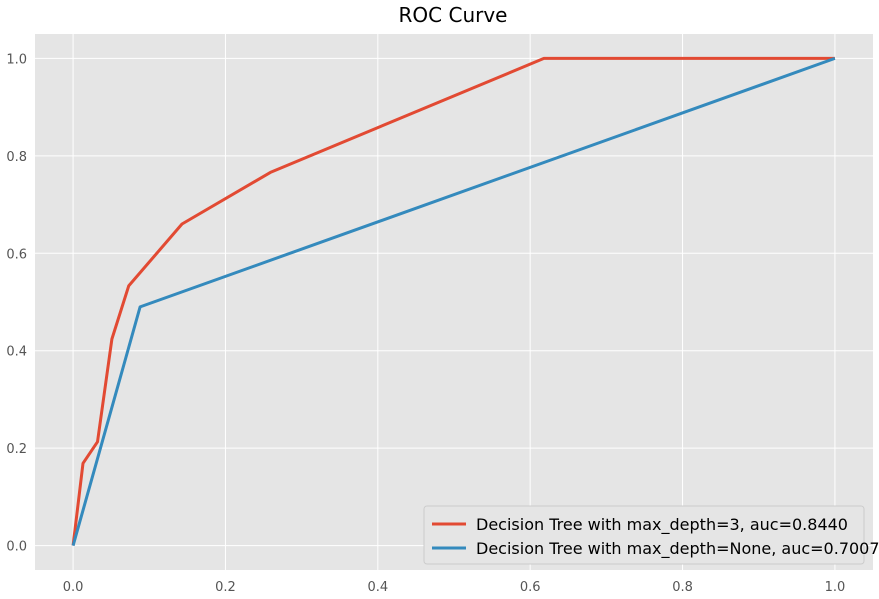  Describe the element at coordinates (16, 59) in the screenshot. I see `y-tick-label: 1.0` at that location.